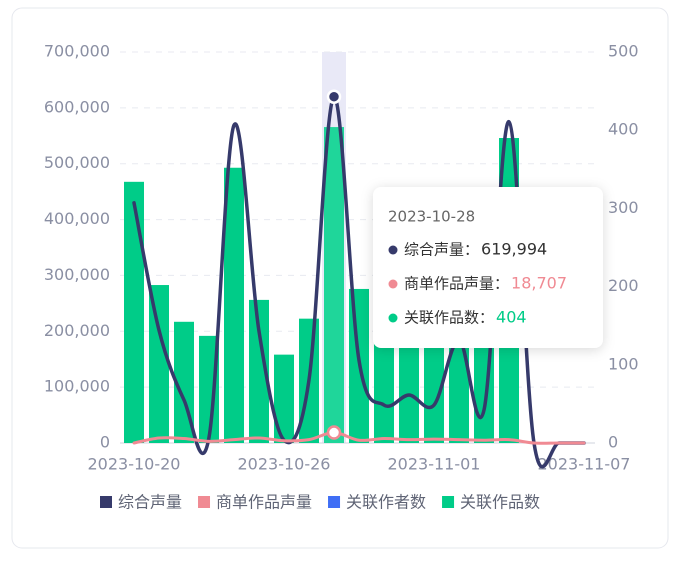 This screenshot has width=679, height=562. I want to click on y-tick-label: 100,000, so click(77, 386).